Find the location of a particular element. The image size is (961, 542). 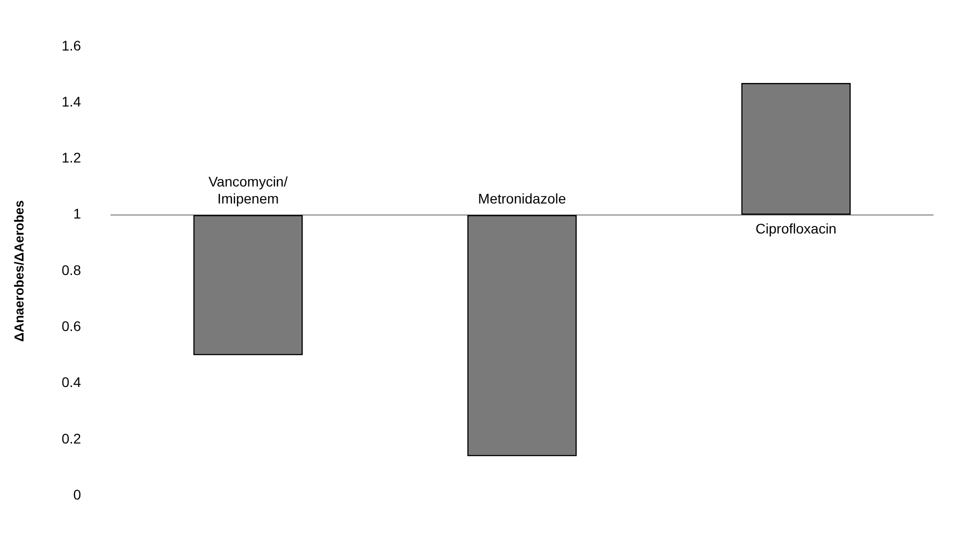

y-tick-label: 1.4 is located at coordinates (72, 101).